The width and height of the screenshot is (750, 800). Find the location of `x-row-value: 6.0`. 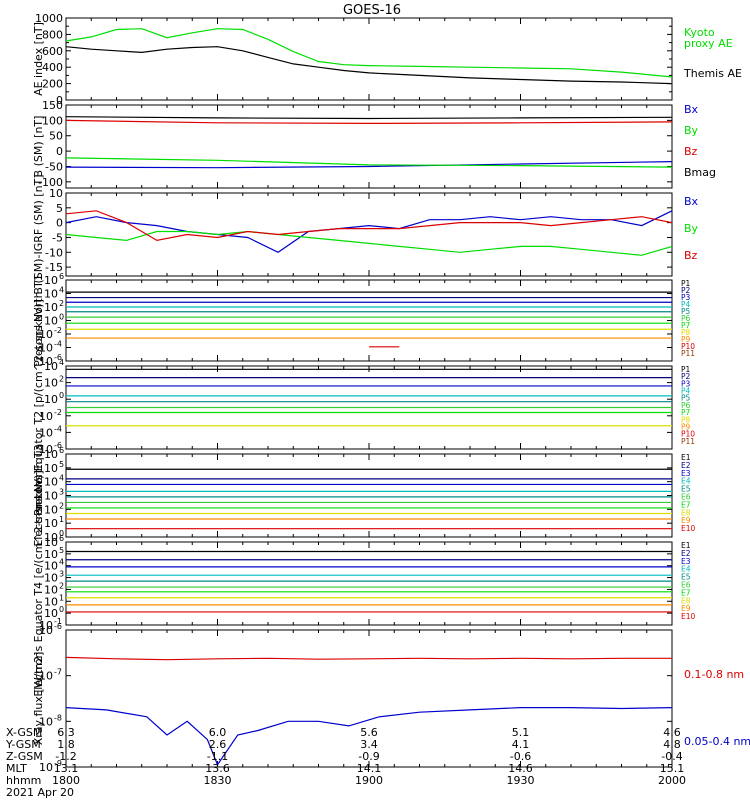

x-row-value: 6.0 is located at coordinates (218, 732).